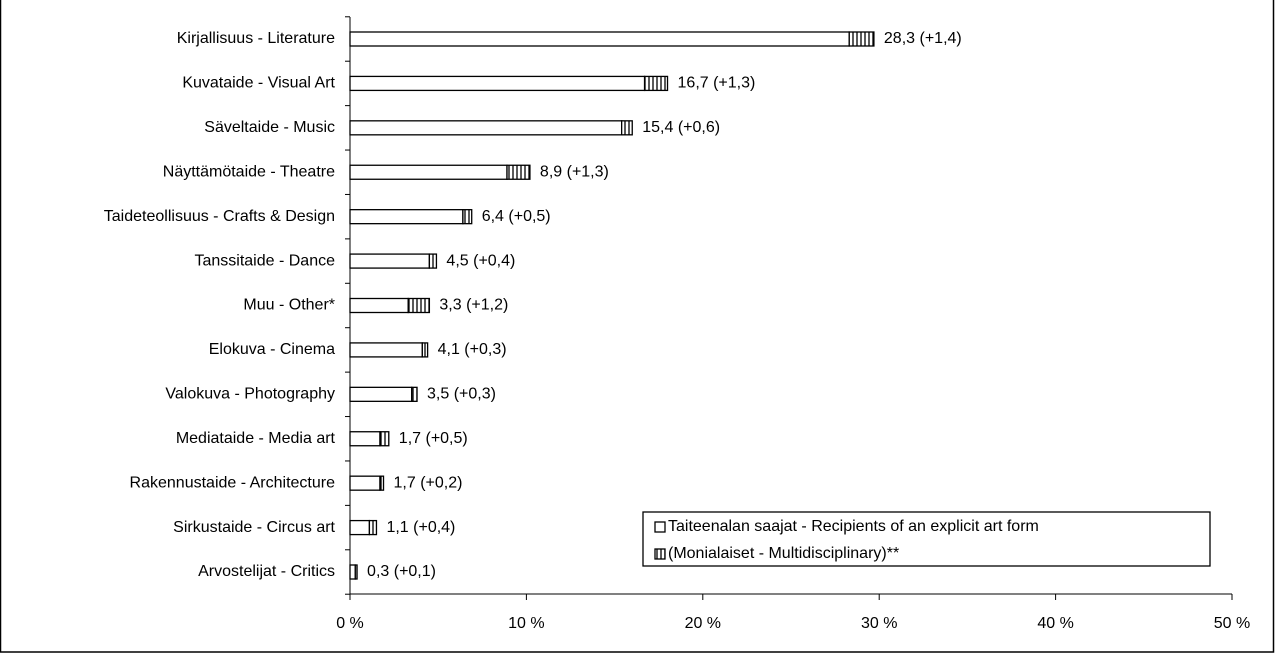 This screenshot has width=1275, height=658. I want to click on y-tick-label: Mediataide - Media art, so click(256, 438).